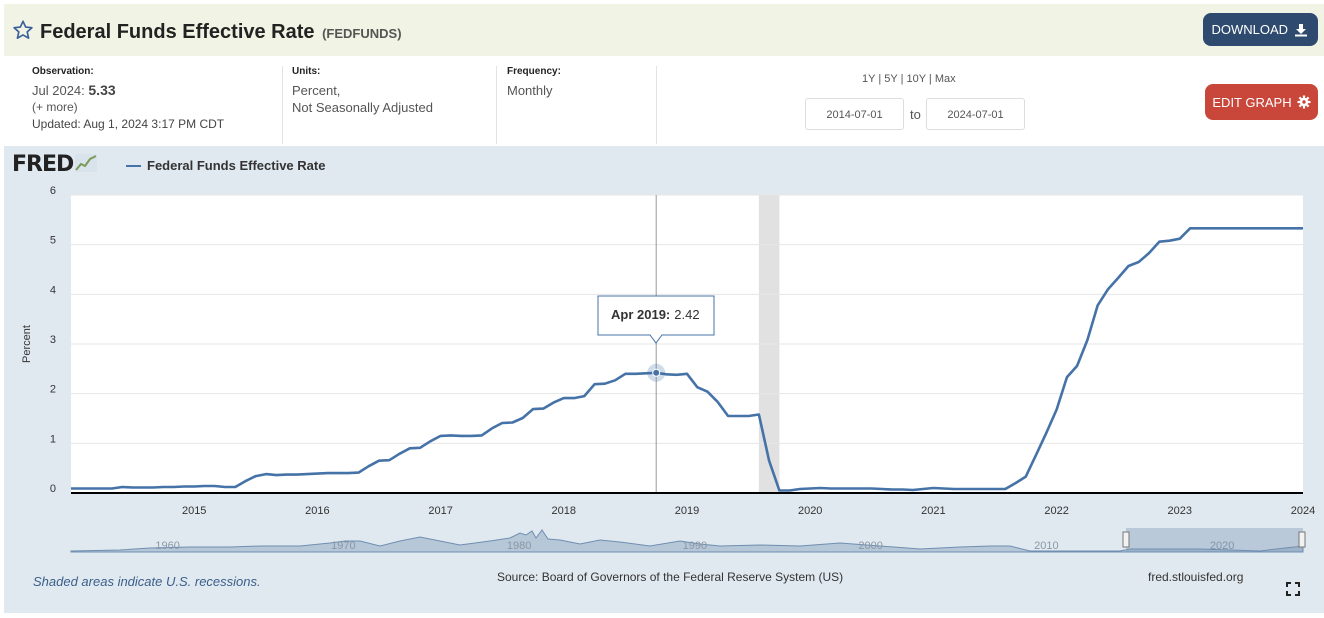  I want to click on navigator-tick-label: 1970, so click(343, 546).